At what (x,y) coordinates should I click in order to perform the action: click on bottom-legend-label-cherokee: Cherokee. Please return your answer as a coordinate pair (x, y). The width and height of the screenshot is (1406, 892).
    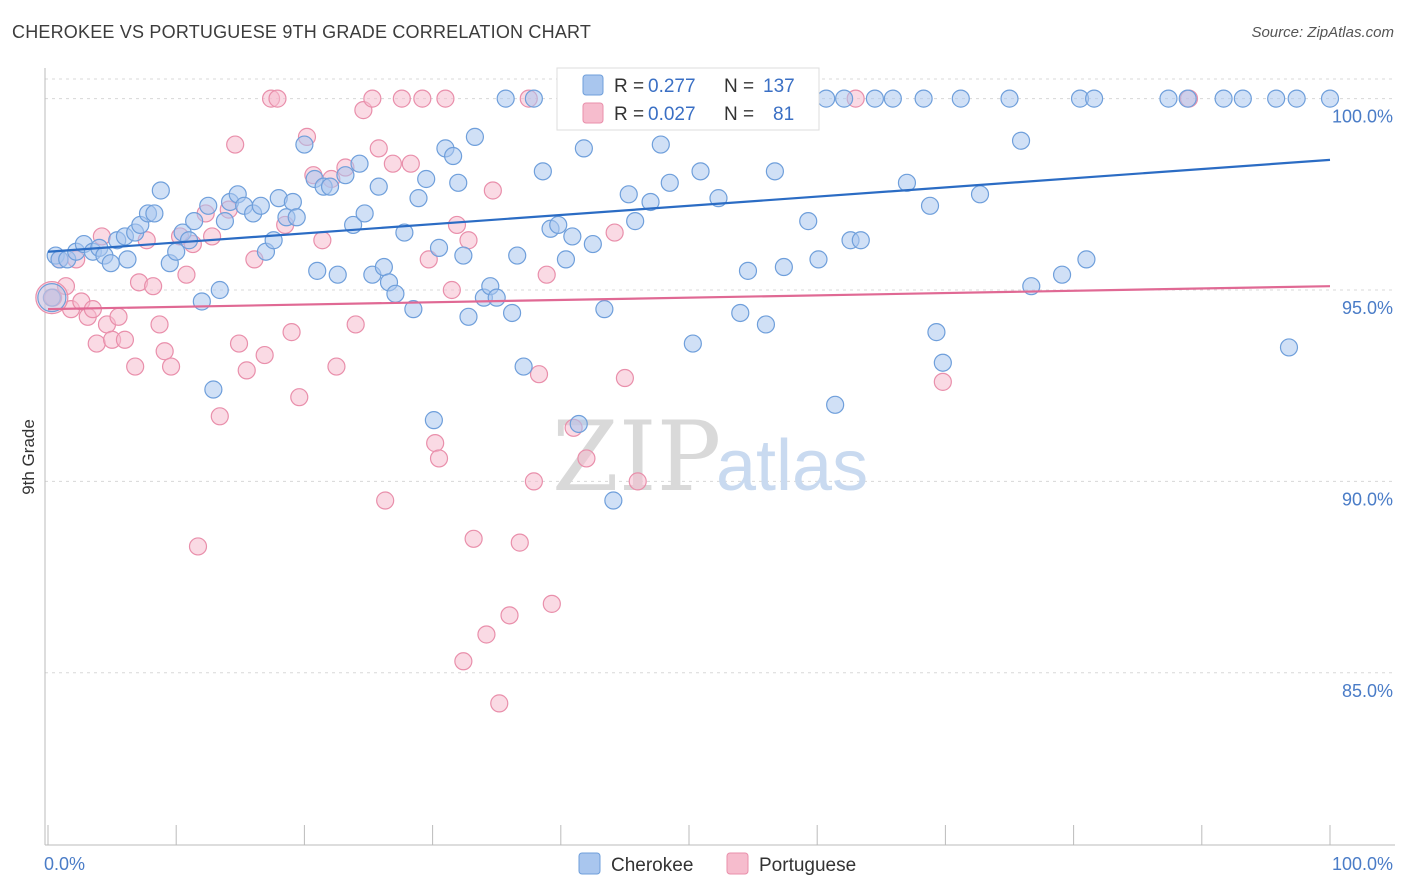
    Looking at the image, I should click on (652, 865).